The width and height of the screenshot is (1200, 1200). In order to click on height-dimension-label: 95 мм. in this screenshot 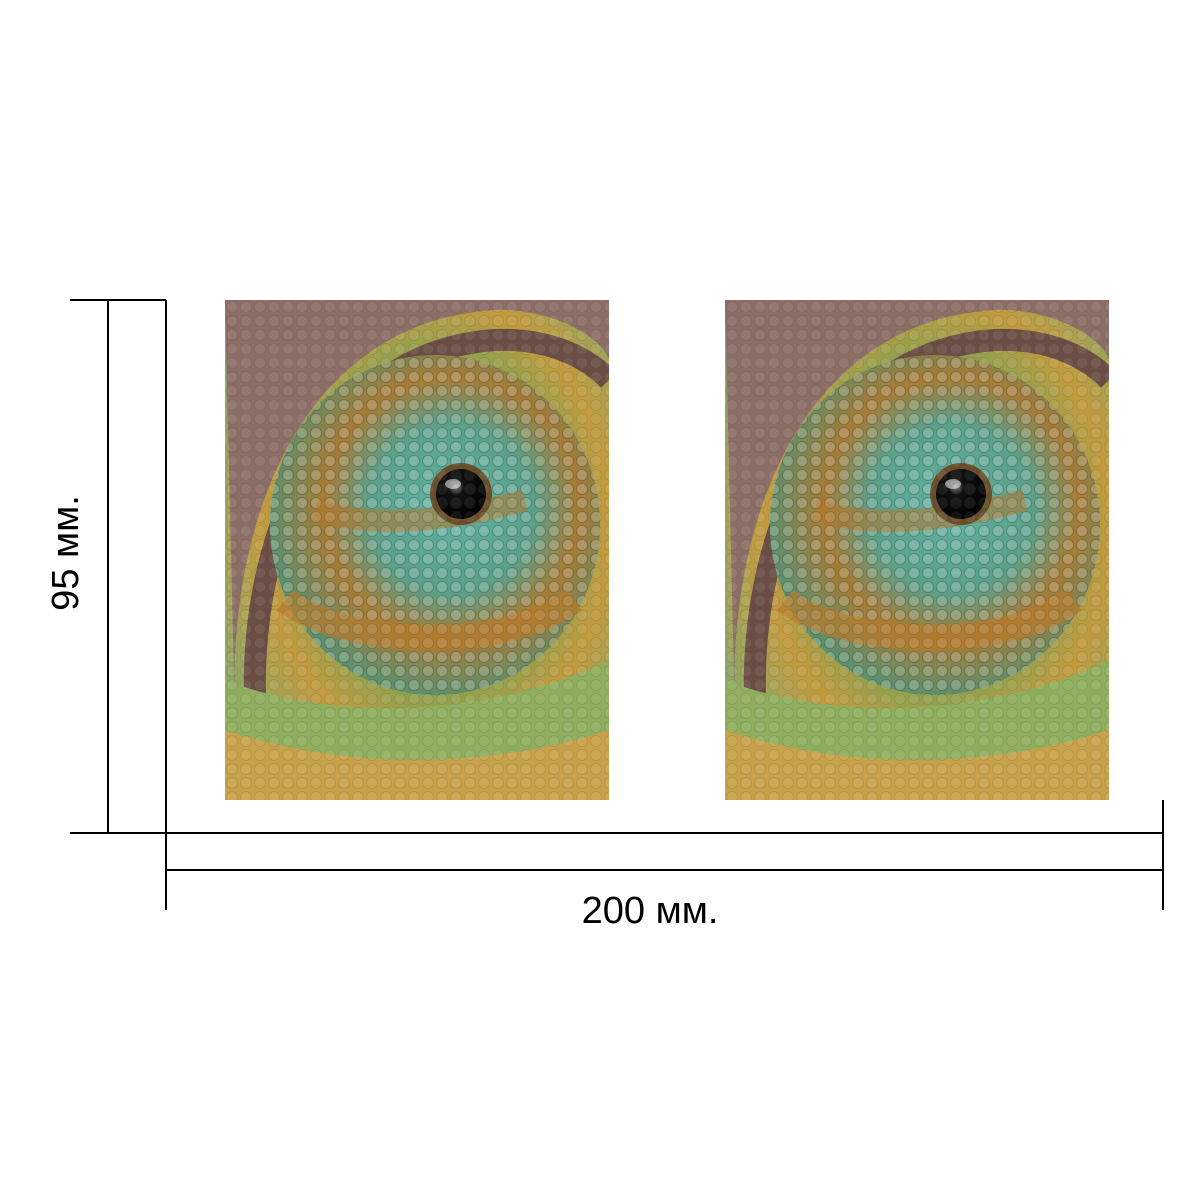, I will do `click(66, 553)`.